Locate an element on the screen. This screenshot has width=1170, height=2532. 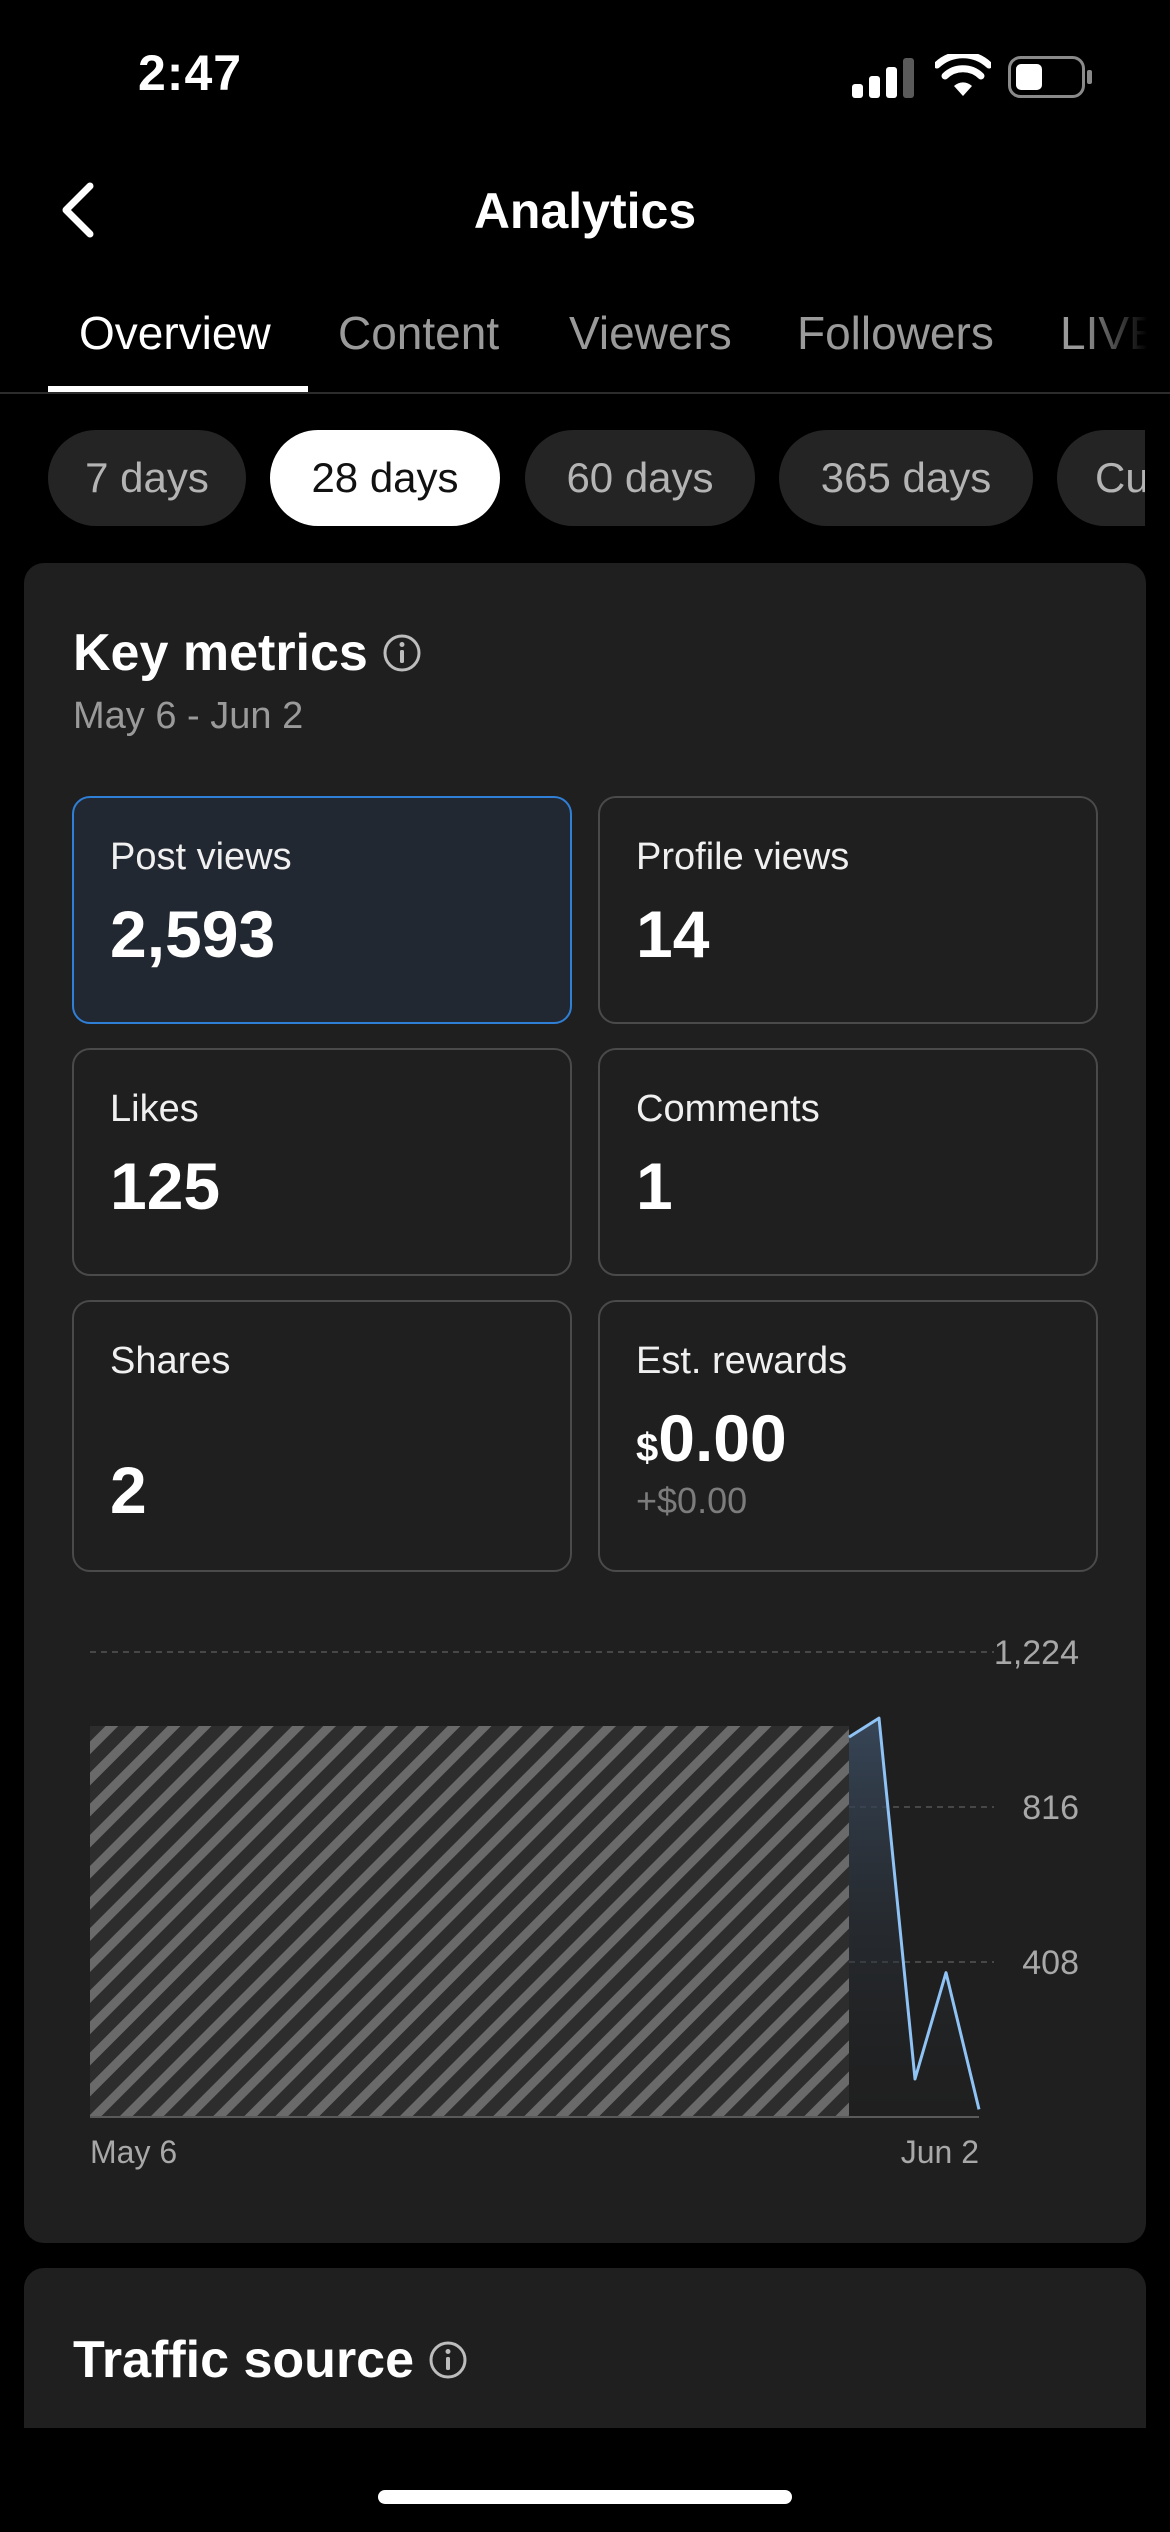
metric-label: Comments is located at coordinates (728, 1109).